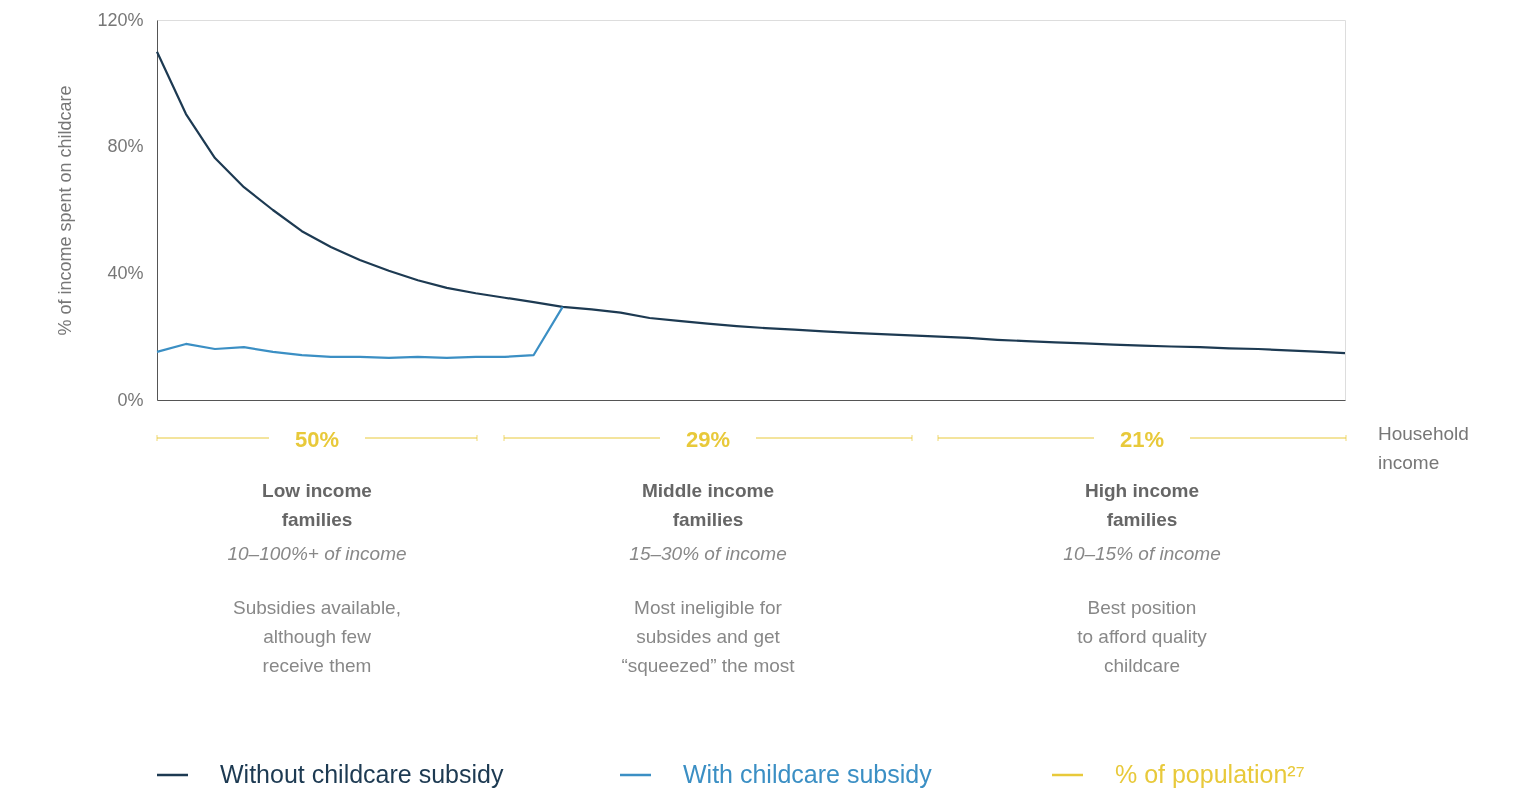 The image size is (1532, 788). Describe the element at coordinates (1210, 774) in the screenshot. I see `text: % of population²⁷` at that location.